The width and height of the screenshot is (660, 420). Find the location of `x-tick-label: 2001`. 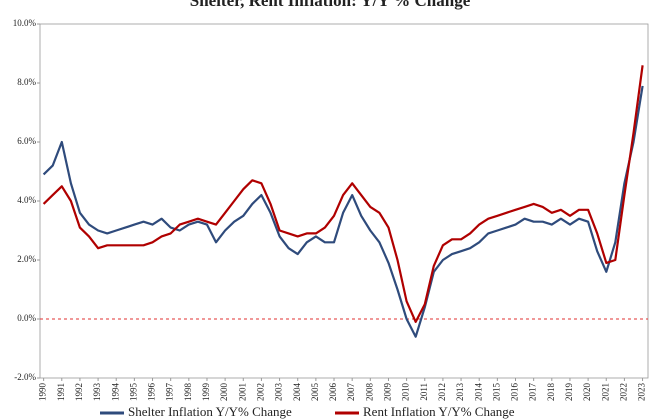

x-tick-label: 2001 is located at coordinates (242, 392).